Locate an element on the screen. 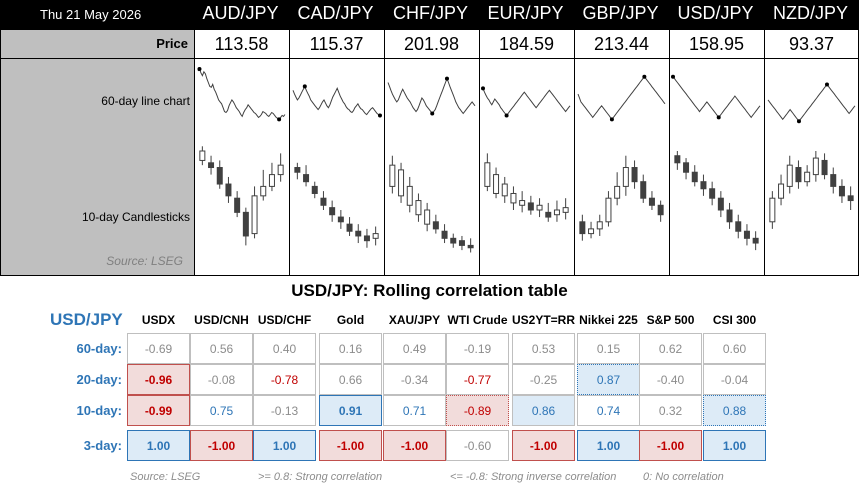  column-header: US2YT=RR is located at coordinates (543, 320).